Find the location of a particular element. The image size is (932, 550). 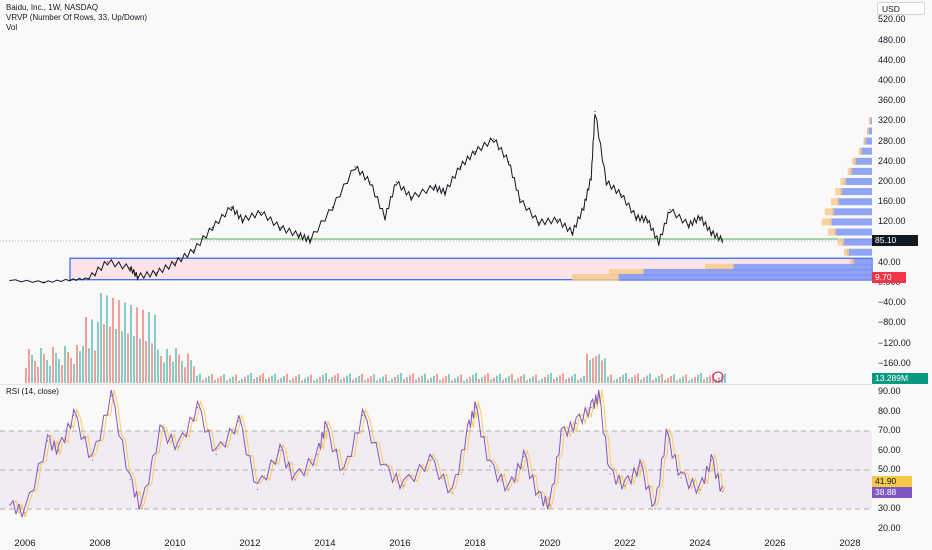

volume-badge: 13.289M is located at coordinates (900, 378).